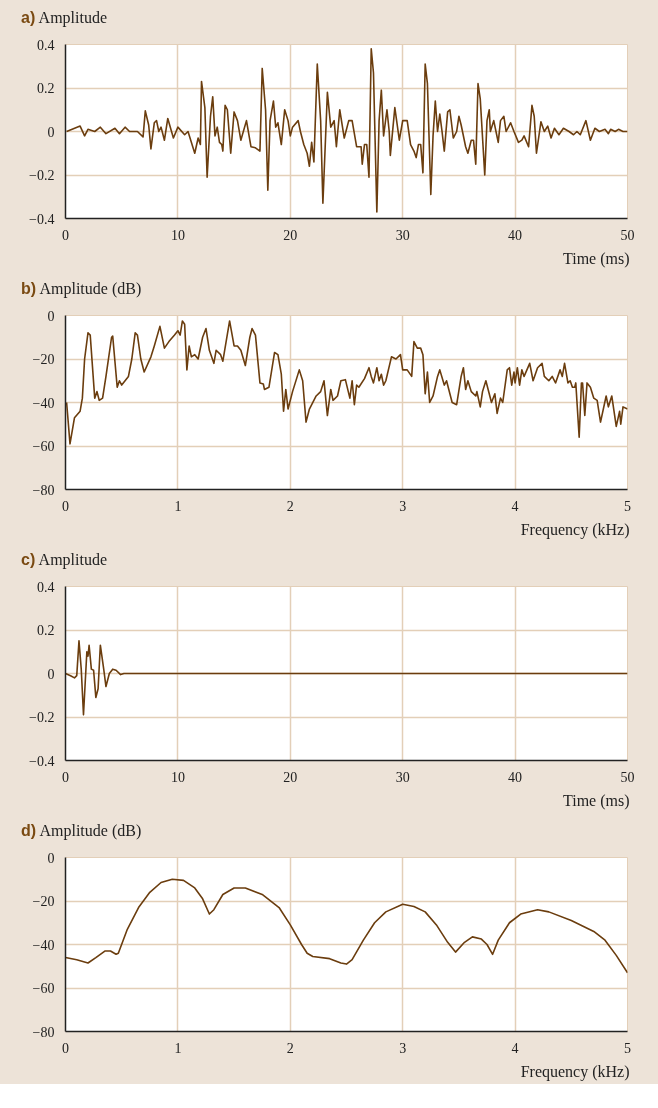  Describe the element at coordinates (29, 830) in the screenshot. I see `chart-title: d)` at that location.